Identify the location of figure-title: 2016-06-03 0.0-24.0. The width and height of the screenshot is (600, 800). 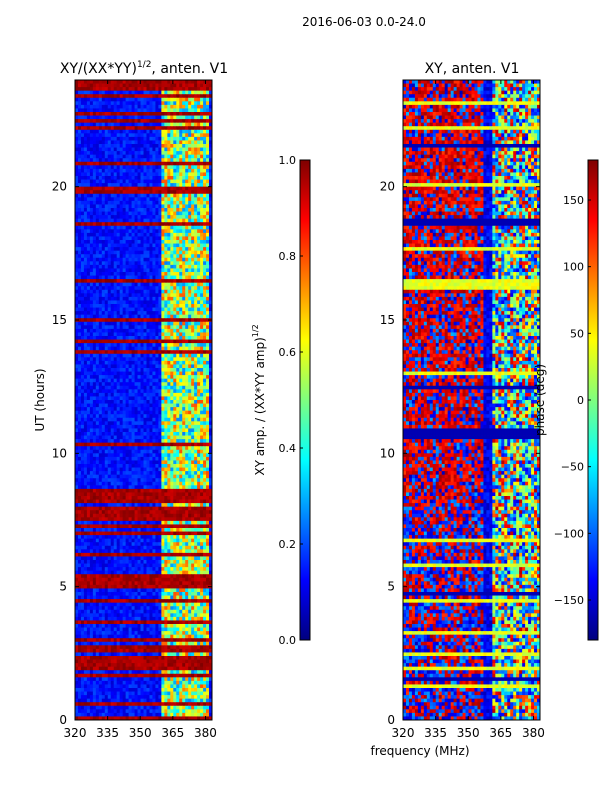
(364, 22).